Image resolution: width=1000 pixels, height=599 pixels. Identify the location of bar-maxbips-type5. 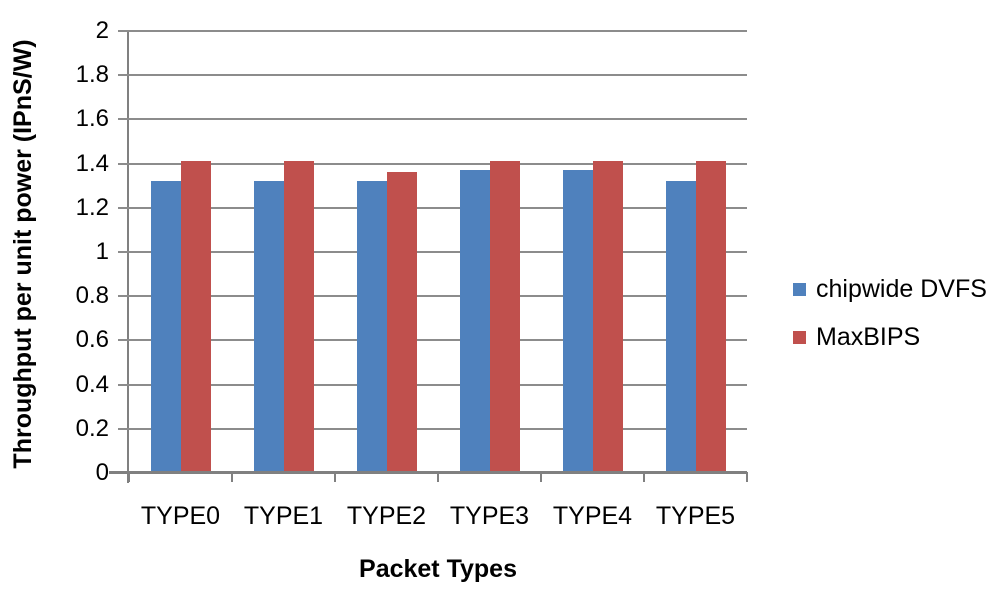
(710, 317).